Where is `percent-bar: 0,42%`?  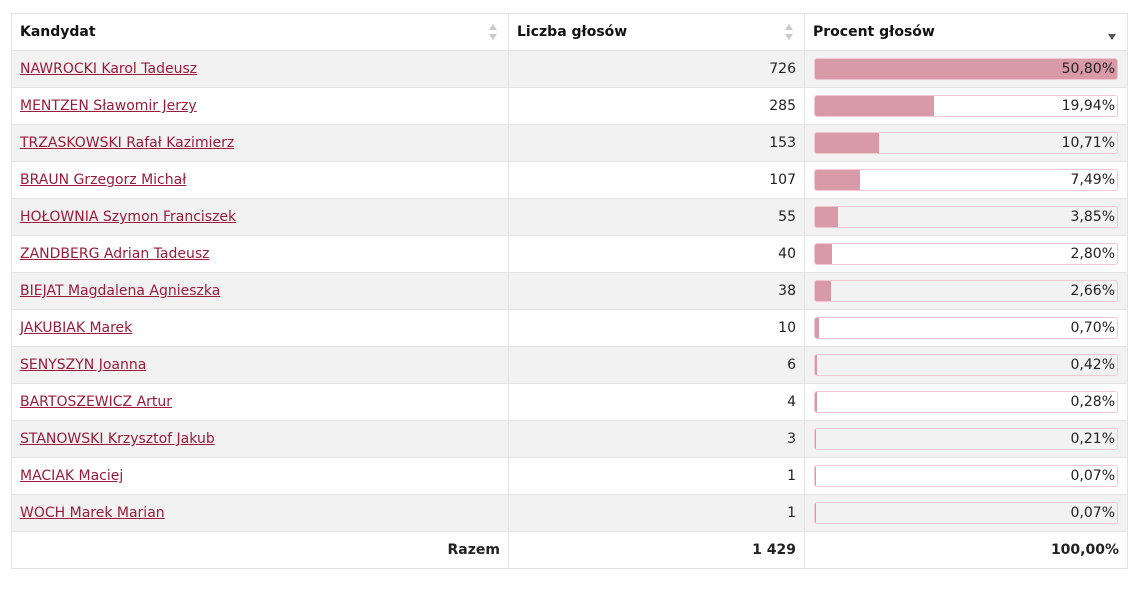
percent-bar: 0,42% is located at coordinates (966, 365).